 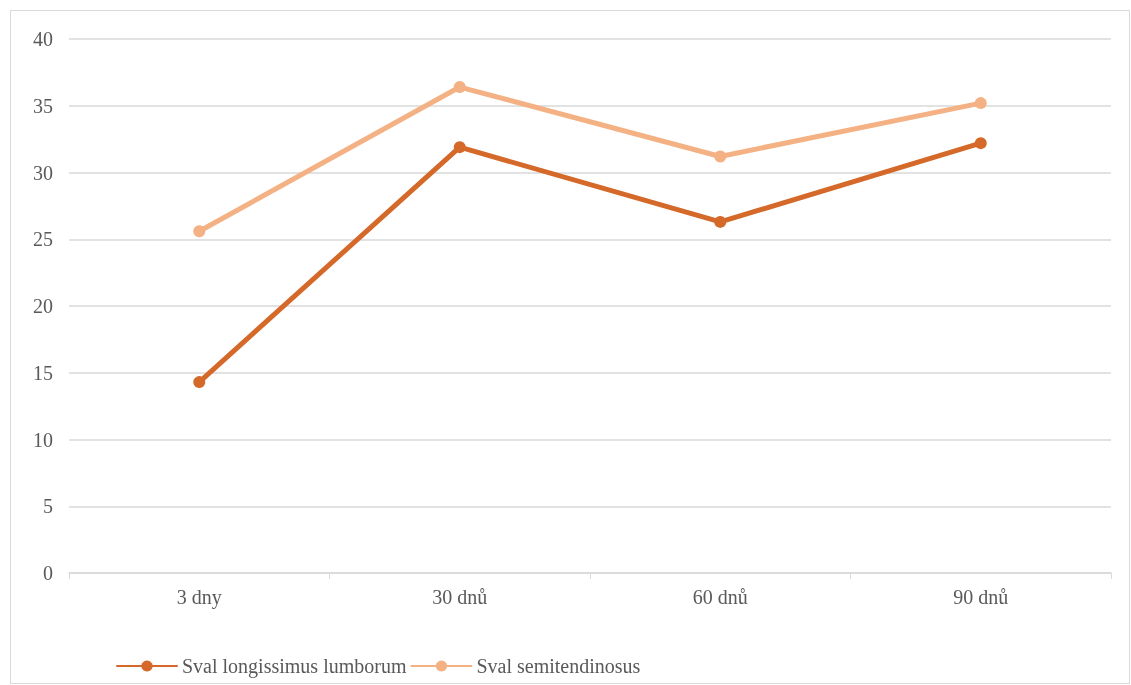 I want to click on legend-label: Sval longissimus lumborum, so click(x=294, y=666).